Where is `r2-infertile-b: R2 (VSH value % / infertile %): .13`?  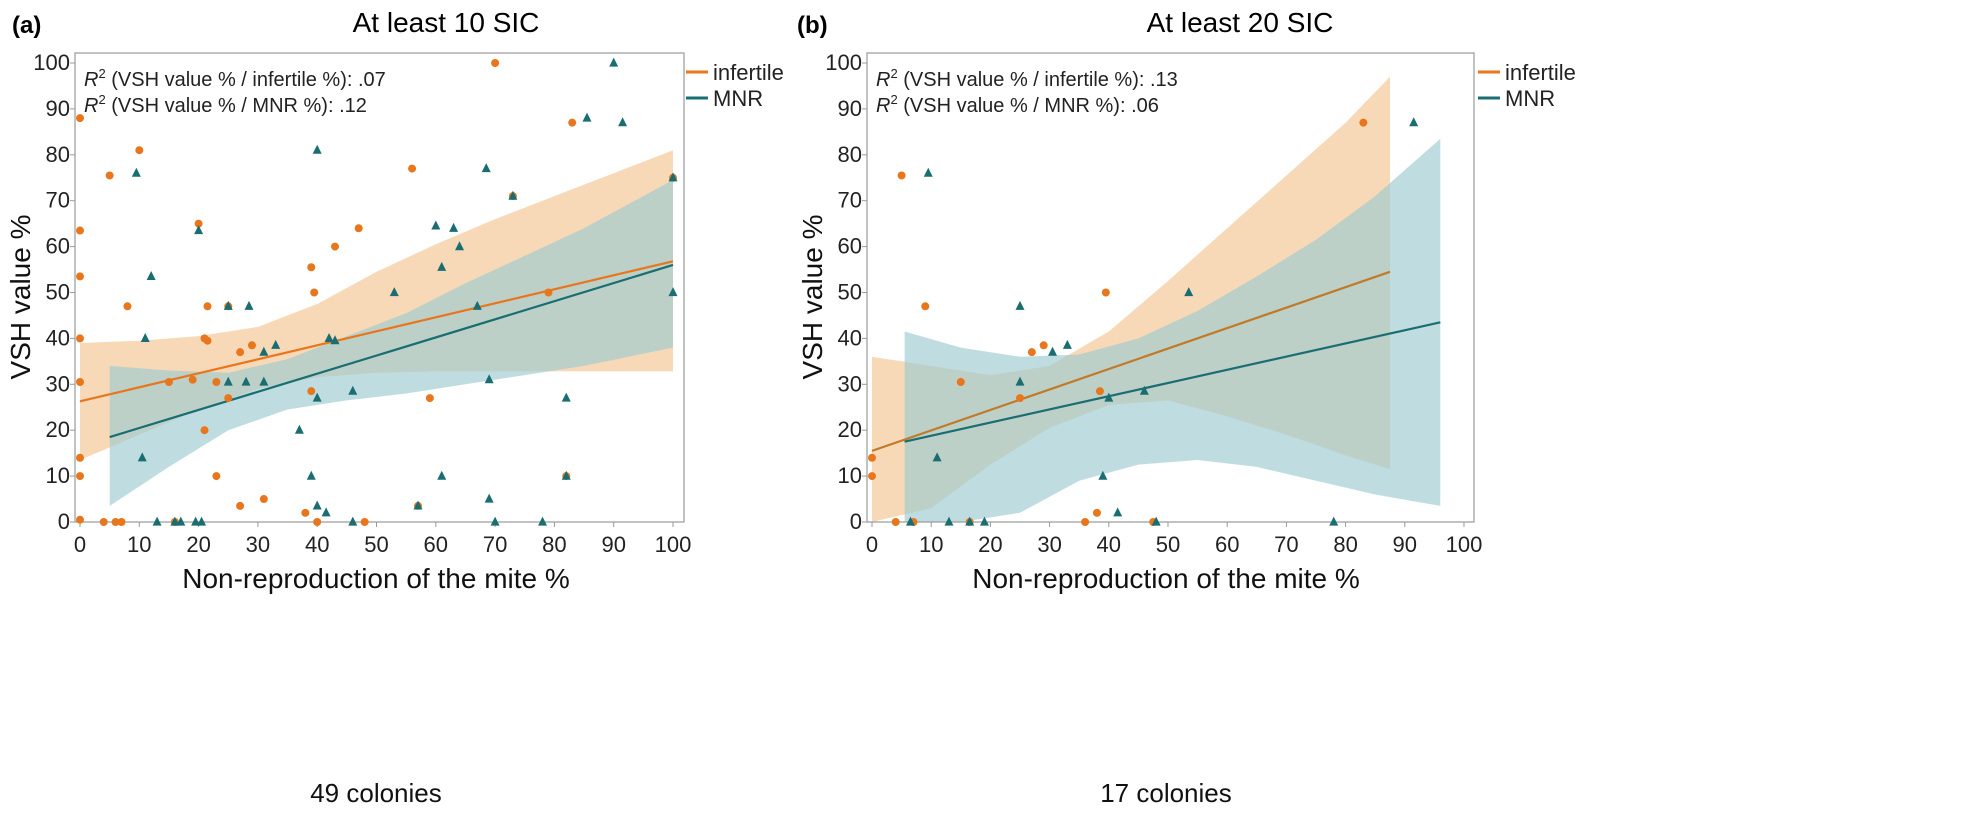
r2-infertile-b: R2 (VSH value % / infertile %): .13 is located at coordinates (1027, 78).